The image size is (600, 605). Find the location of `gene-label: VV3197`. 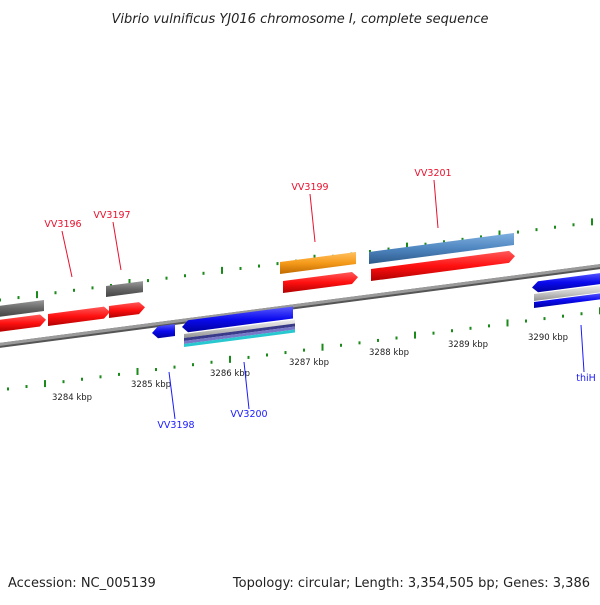

gene-label: VV3197 is located at coordinates (111, 215).